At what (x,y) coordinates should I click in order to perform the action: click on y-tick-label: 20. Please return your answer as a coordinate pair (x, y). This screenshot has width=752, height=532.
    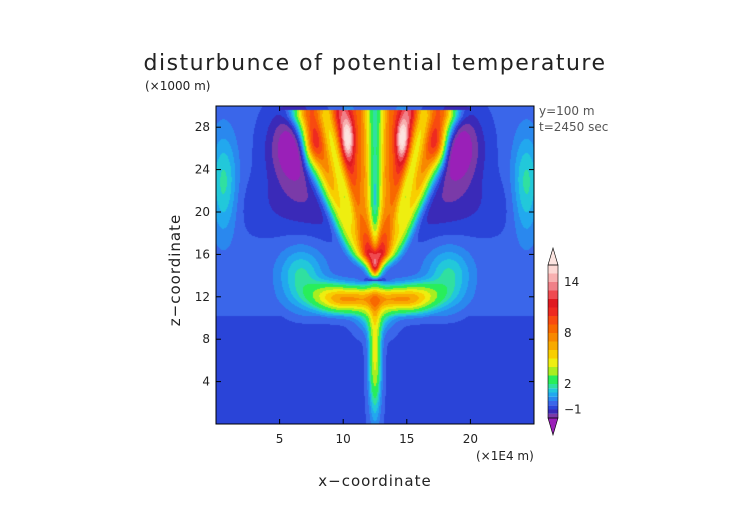
    Looking at the image, I should click on (202, 212).